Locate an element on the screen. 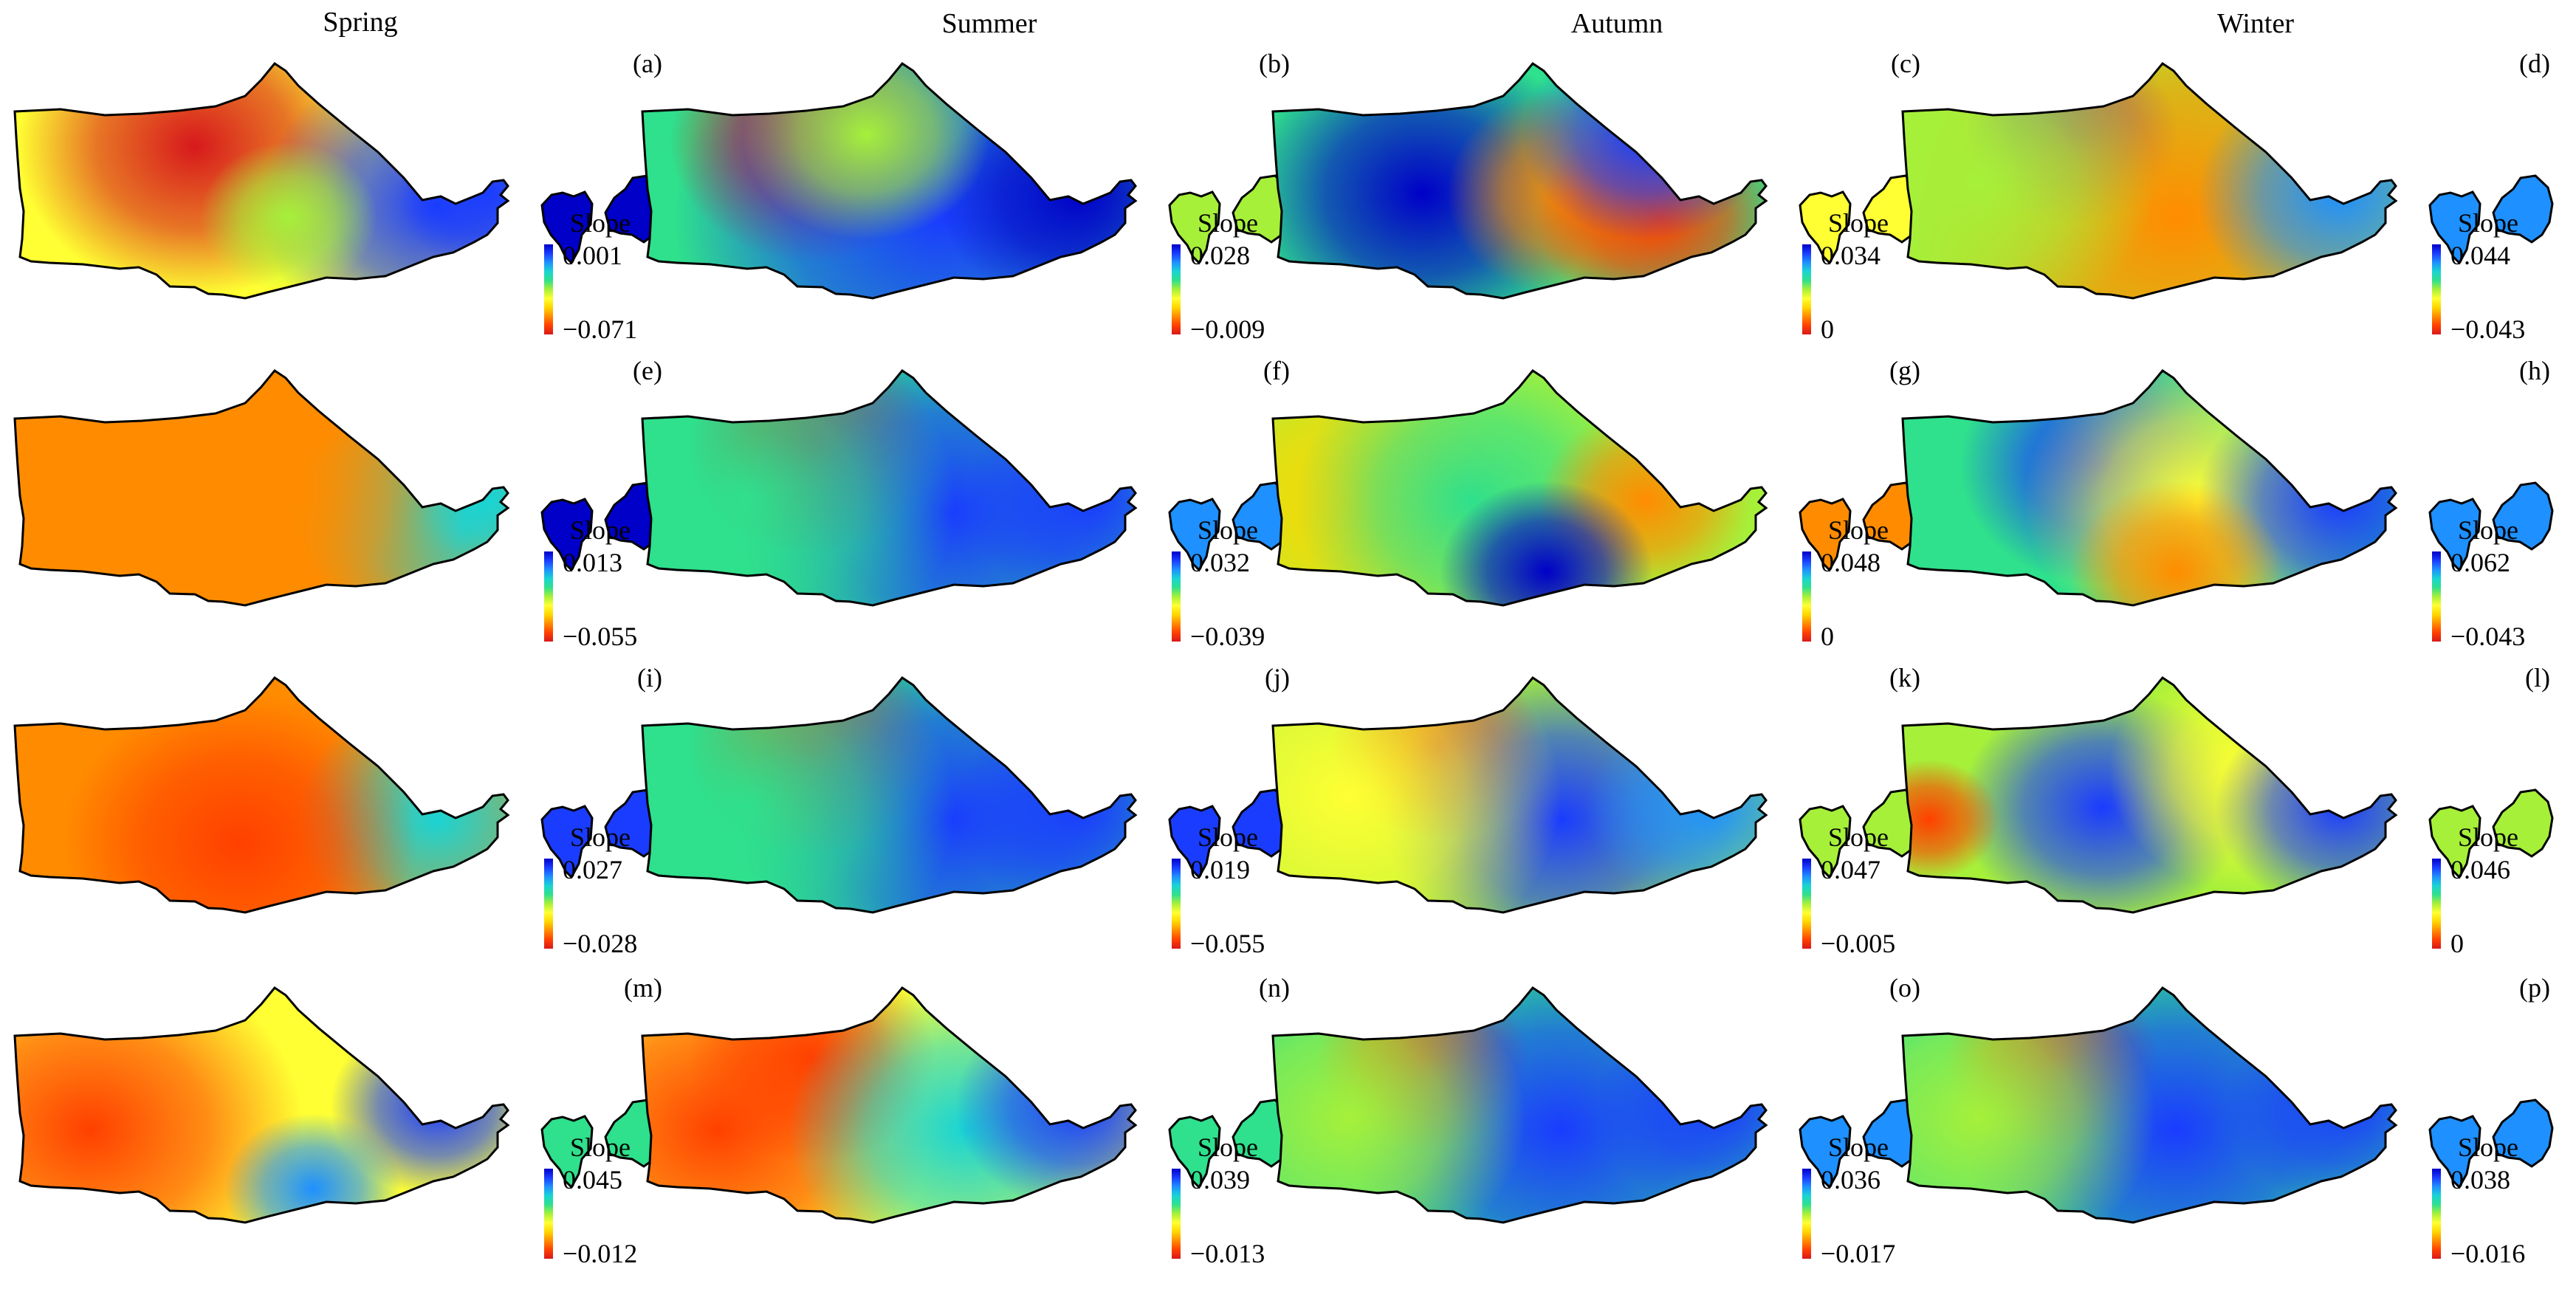 Image resolution: width=2576 pixels, height=1289 pixels. colorbar-legend: Slope 0.034 0 is located at coordinates (1846, 276).